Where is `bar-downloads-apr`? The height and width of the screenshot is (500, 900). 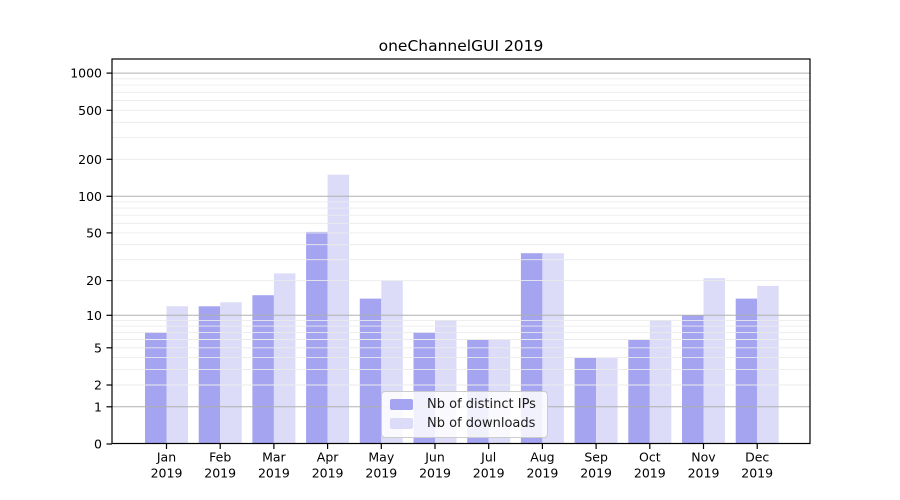 bar-downloads-apr is located at coordinates (338, 309).